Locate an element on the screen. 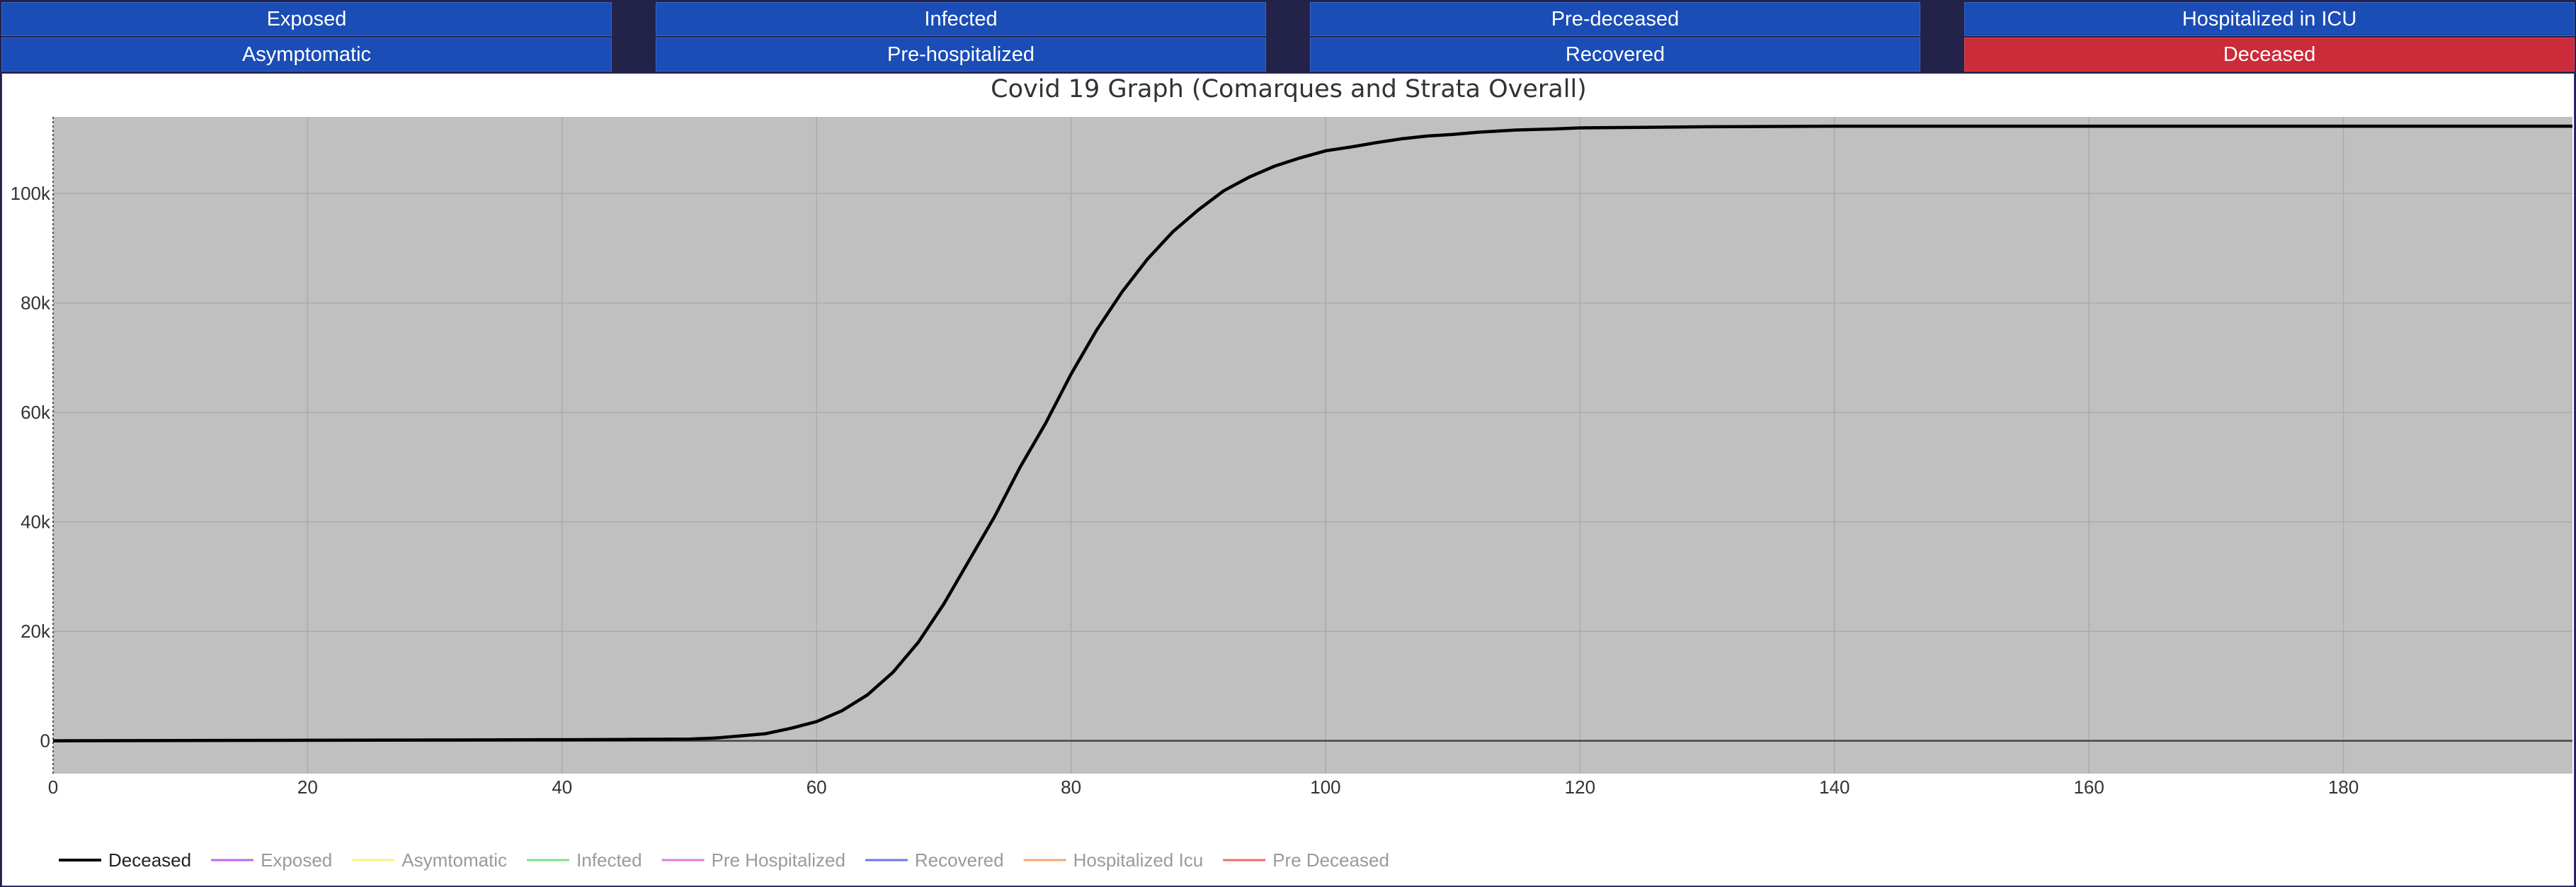  legend-item-deceased: Deceased is located at coordinates (125, 860).